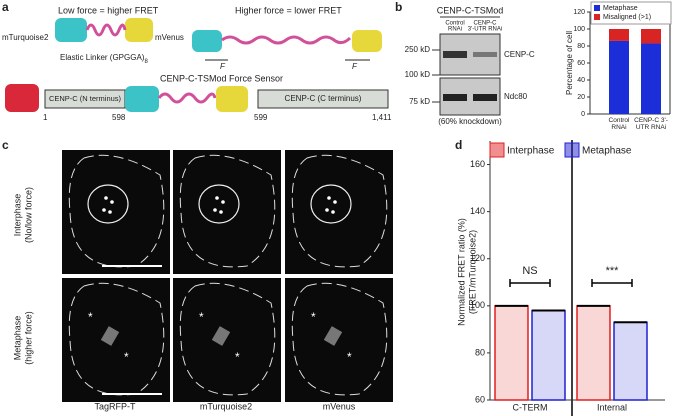 This screenshot has width=685, height=416. I want to click on residue: 1,411, so click(382, 117).